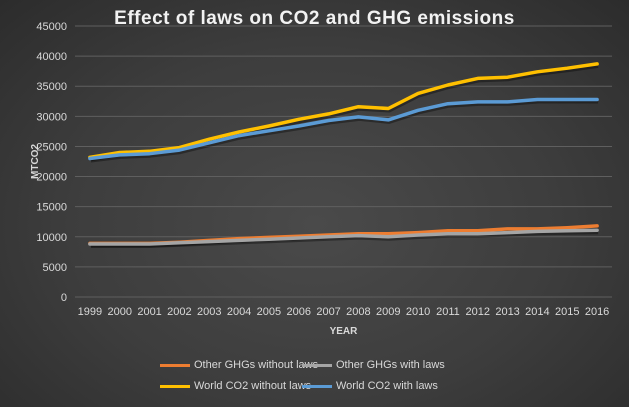 The height and width of the screenshot is (407, 629). What do you see at coordinates (344, 331) in the screenshot?
I see `x-axis-label: YEAR` at bounding box center [344, 331].